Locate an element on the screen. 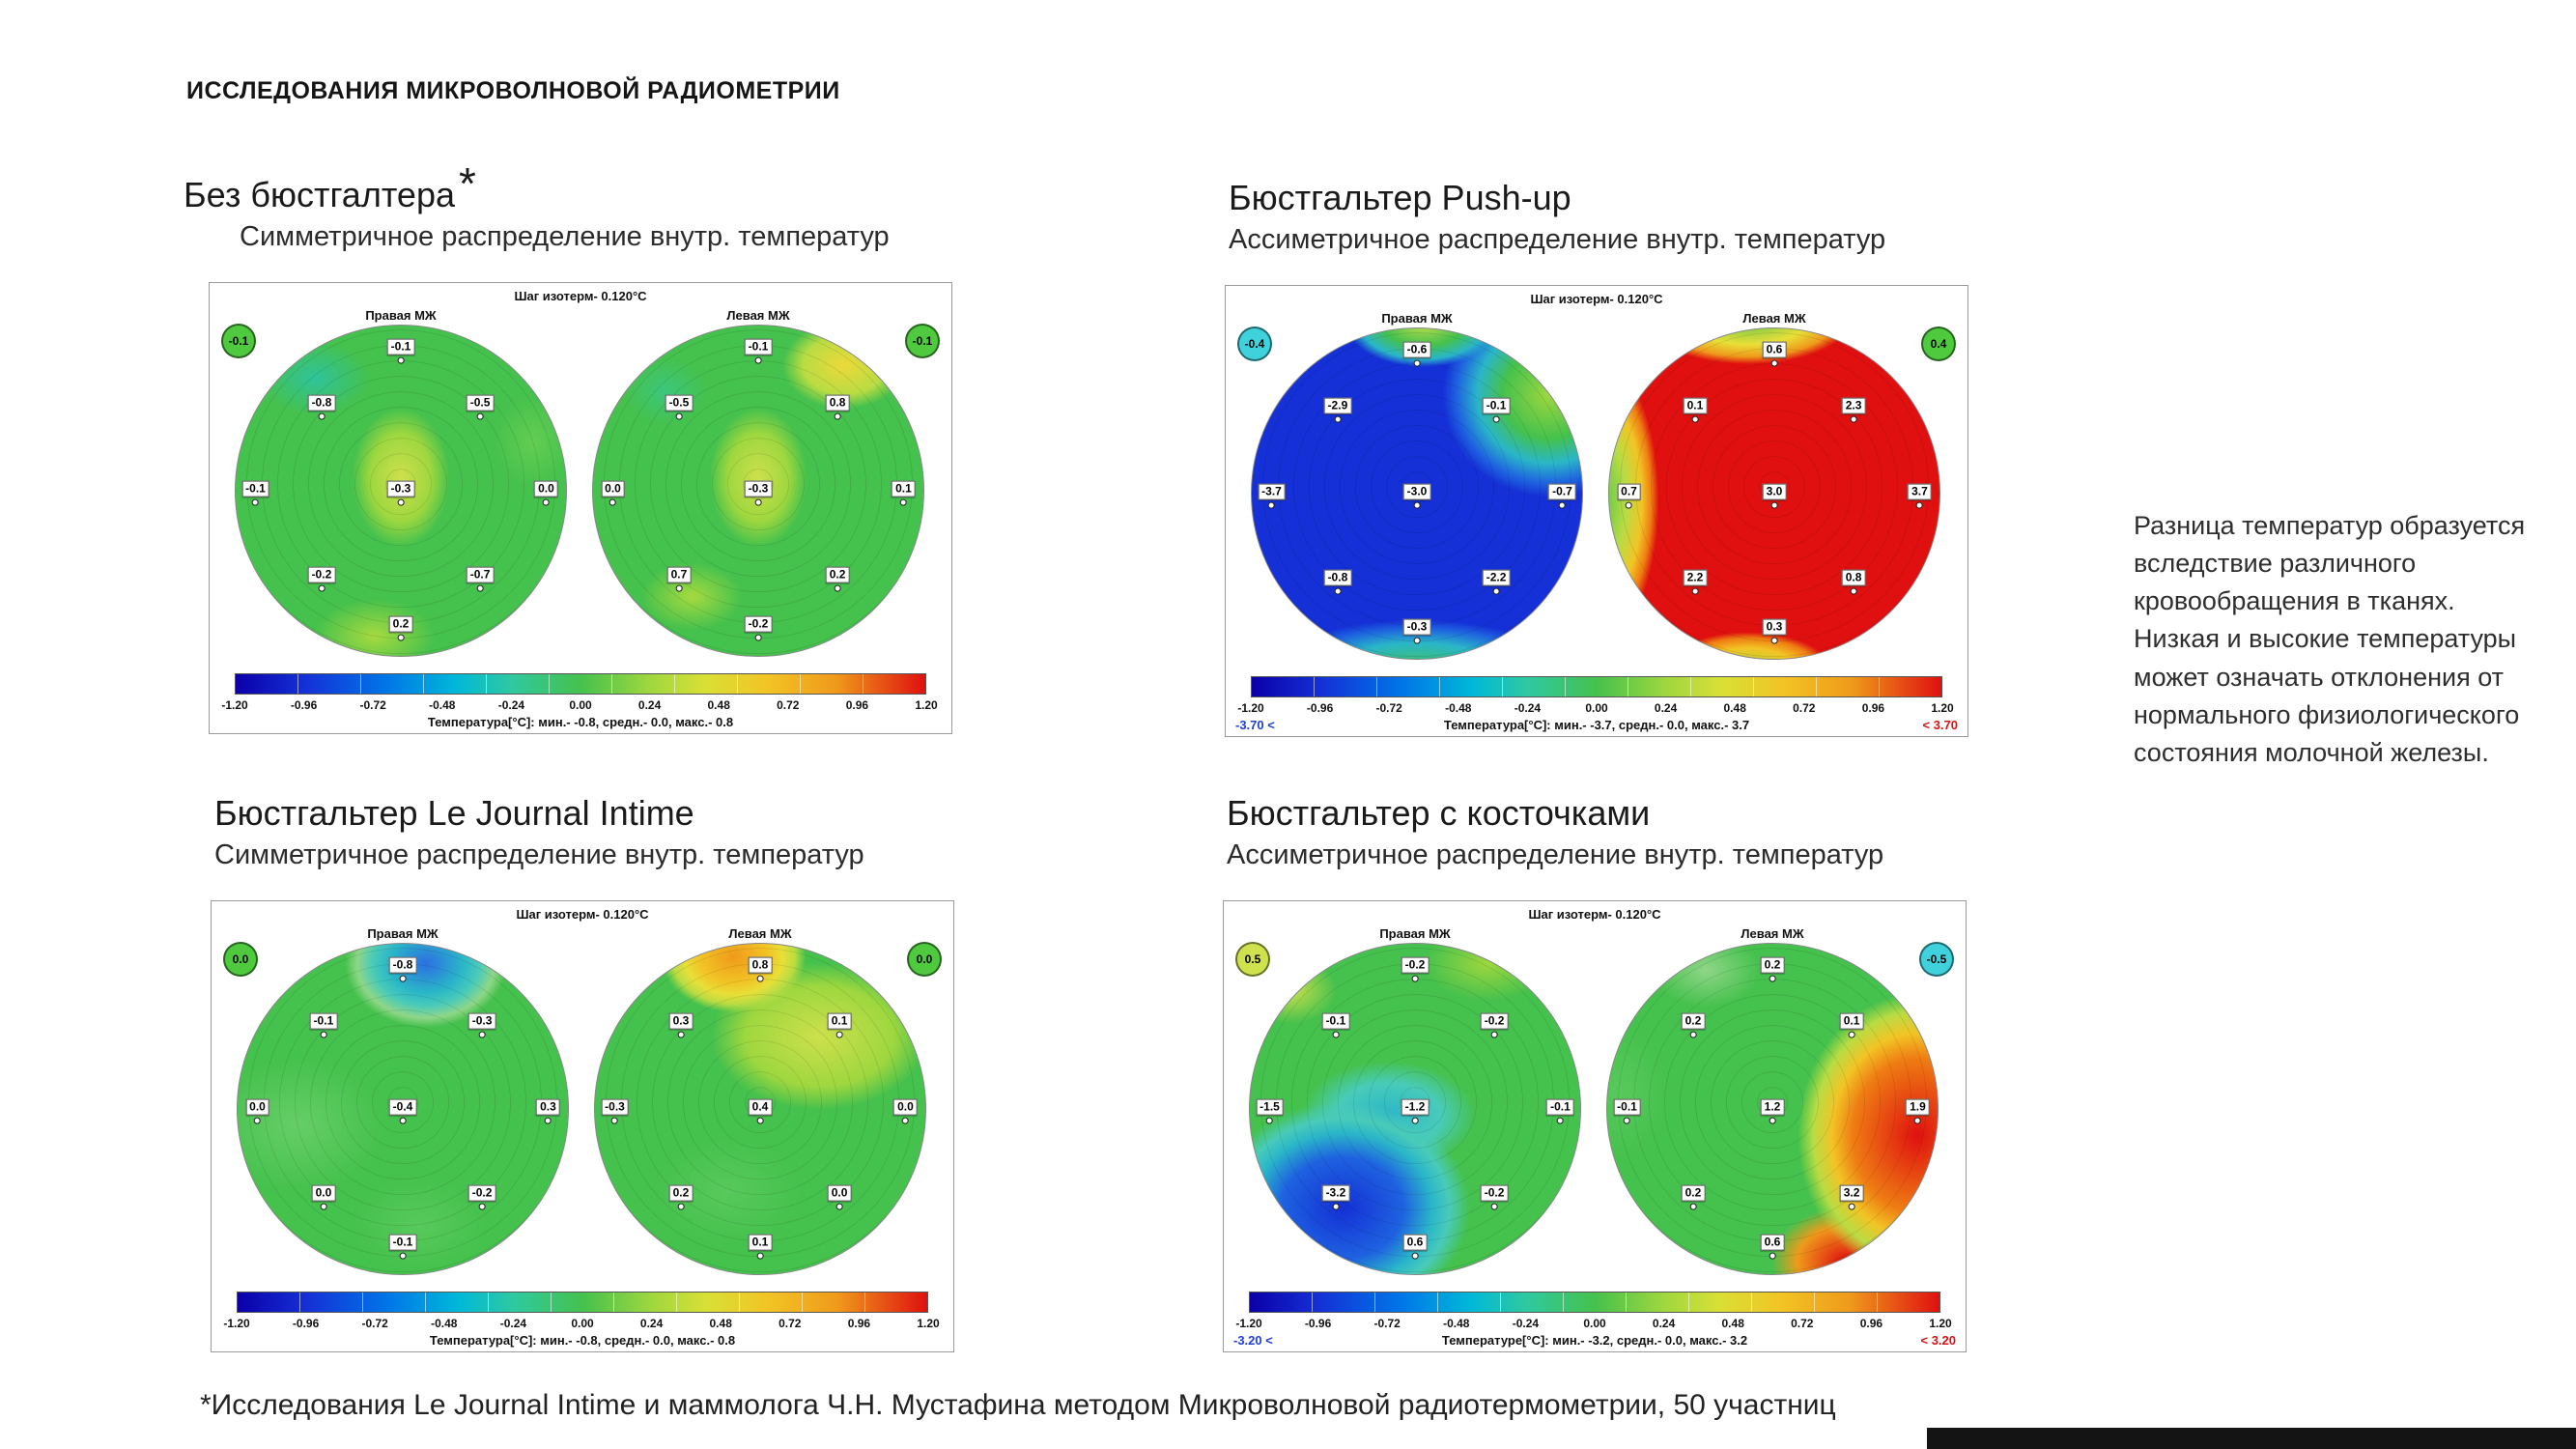 This screenshot has width=2576, height=1449. measure-point-bottom: -0.3 is located at coordinates (1416, 631).